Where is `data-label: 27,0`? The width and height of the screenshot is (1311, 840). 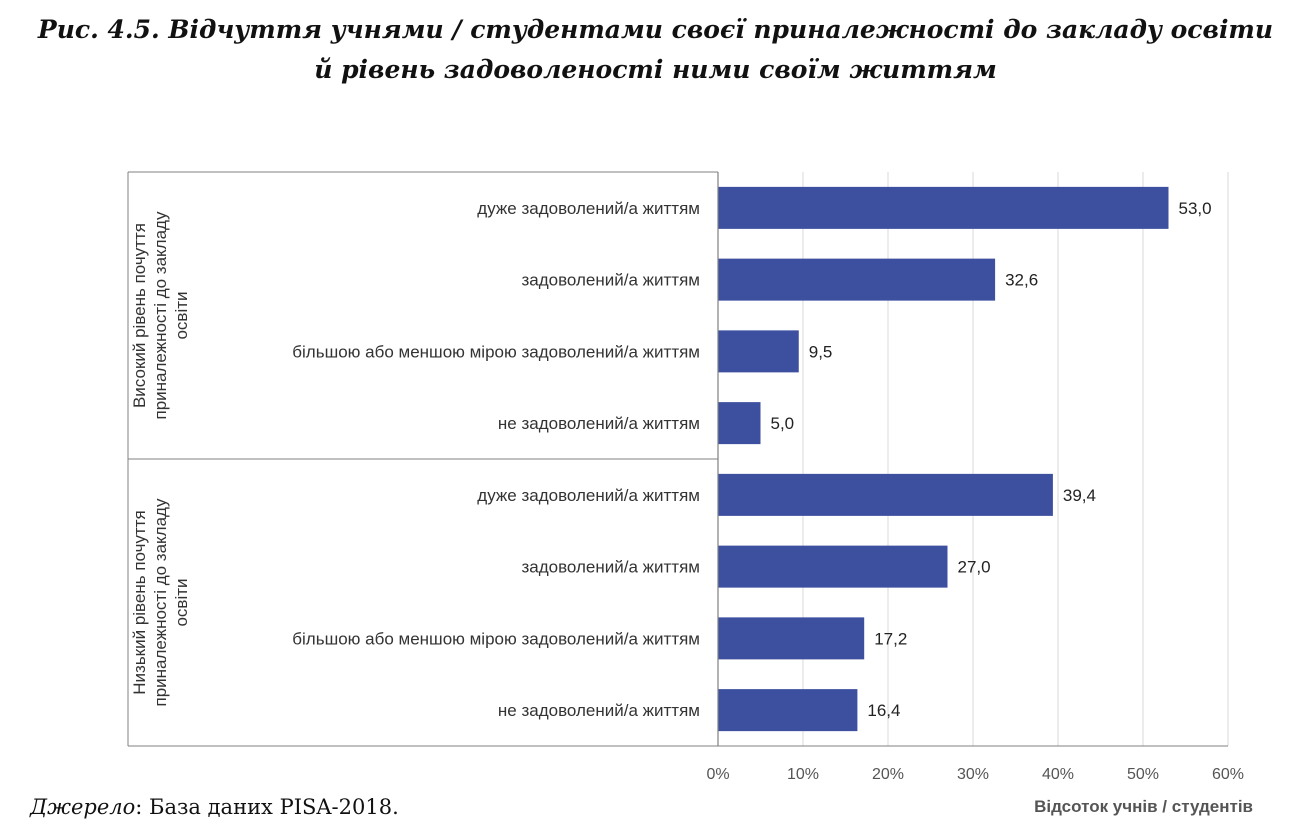
data-label: 27,0 is located at coordinates (974, 567).